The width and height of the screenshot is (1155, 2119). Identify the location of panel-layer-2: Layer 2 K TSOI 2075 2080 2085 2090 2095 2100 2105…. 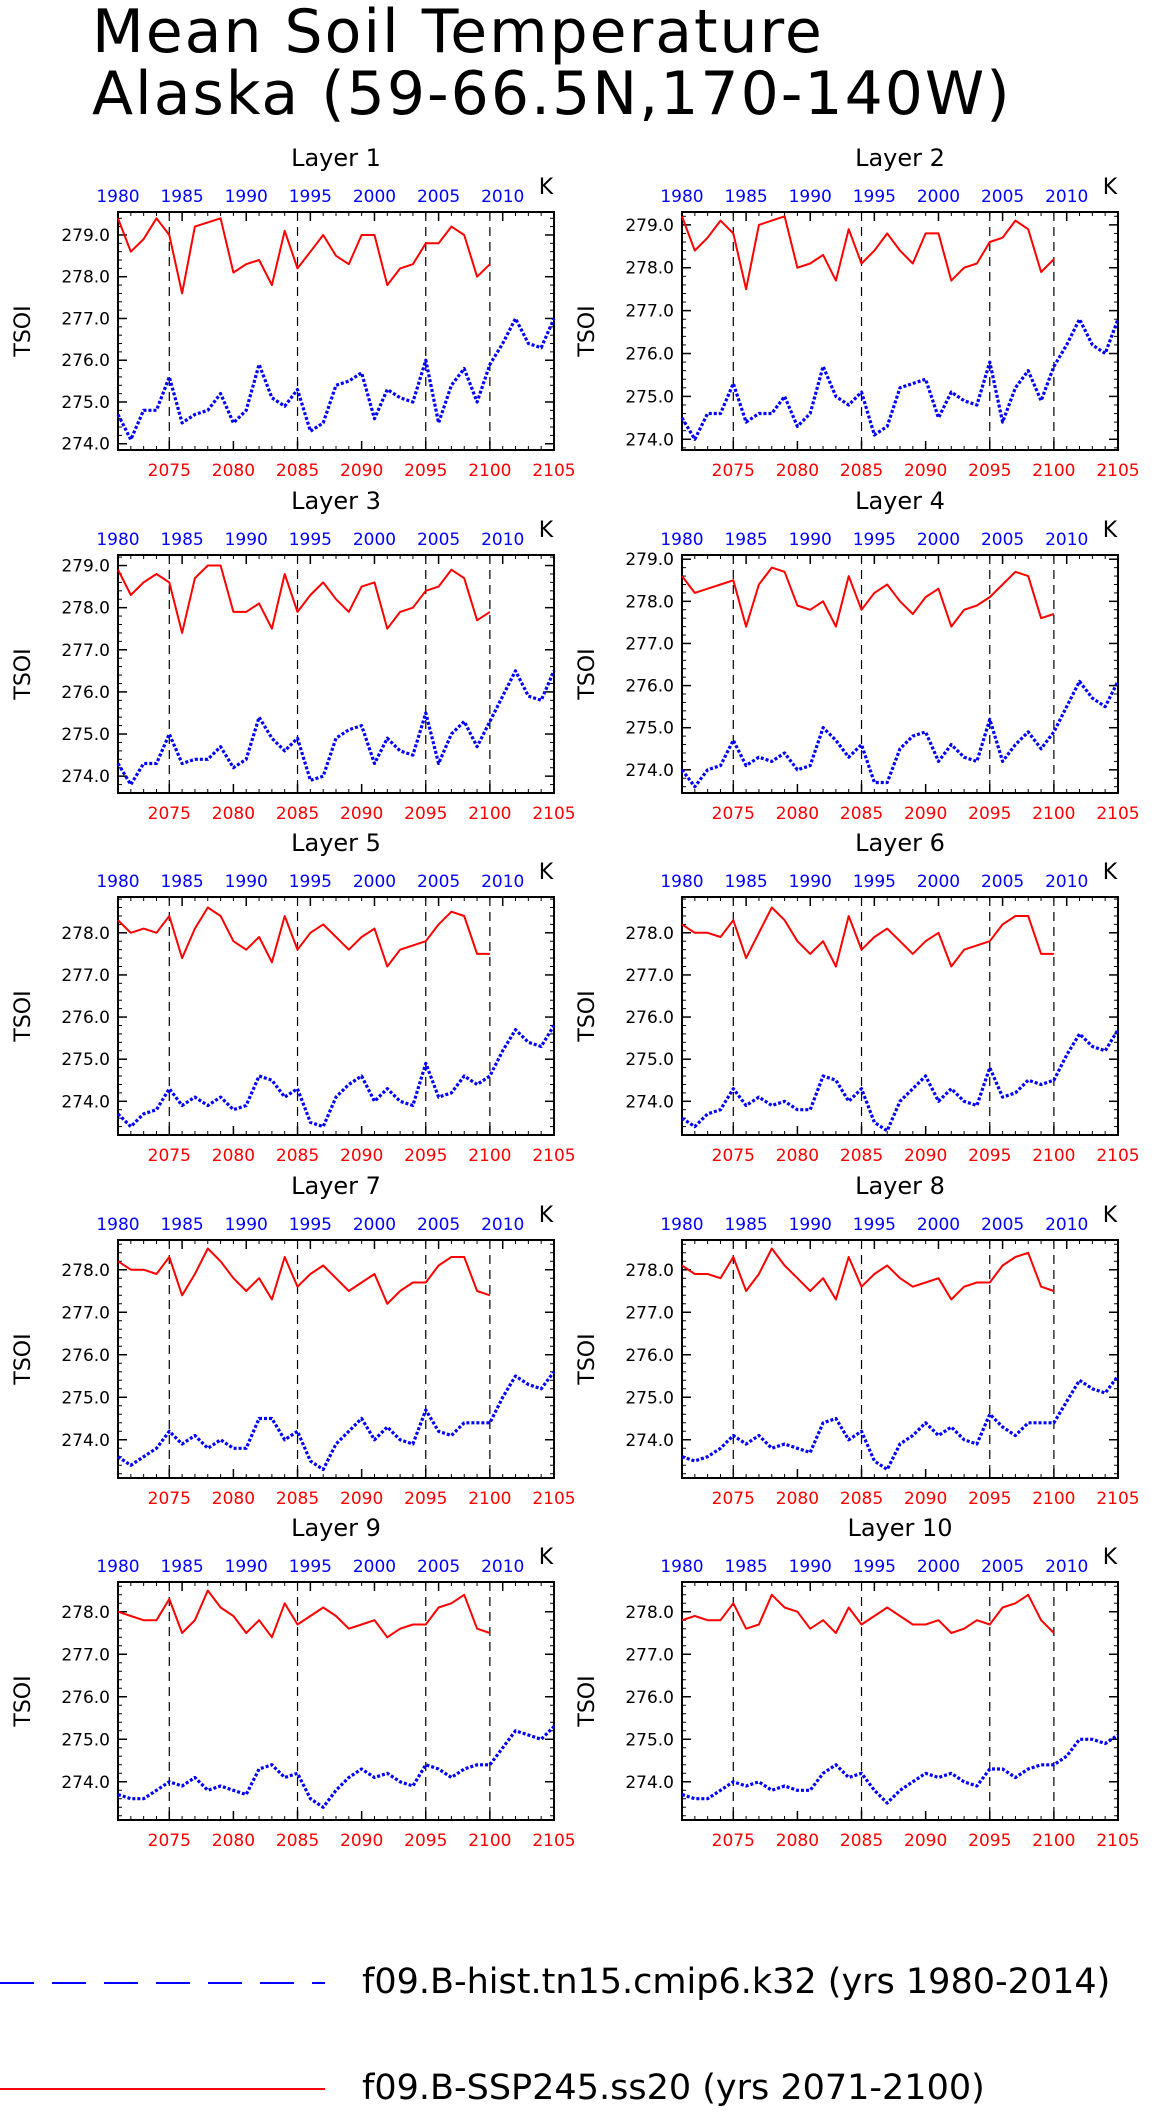
(857, 312).